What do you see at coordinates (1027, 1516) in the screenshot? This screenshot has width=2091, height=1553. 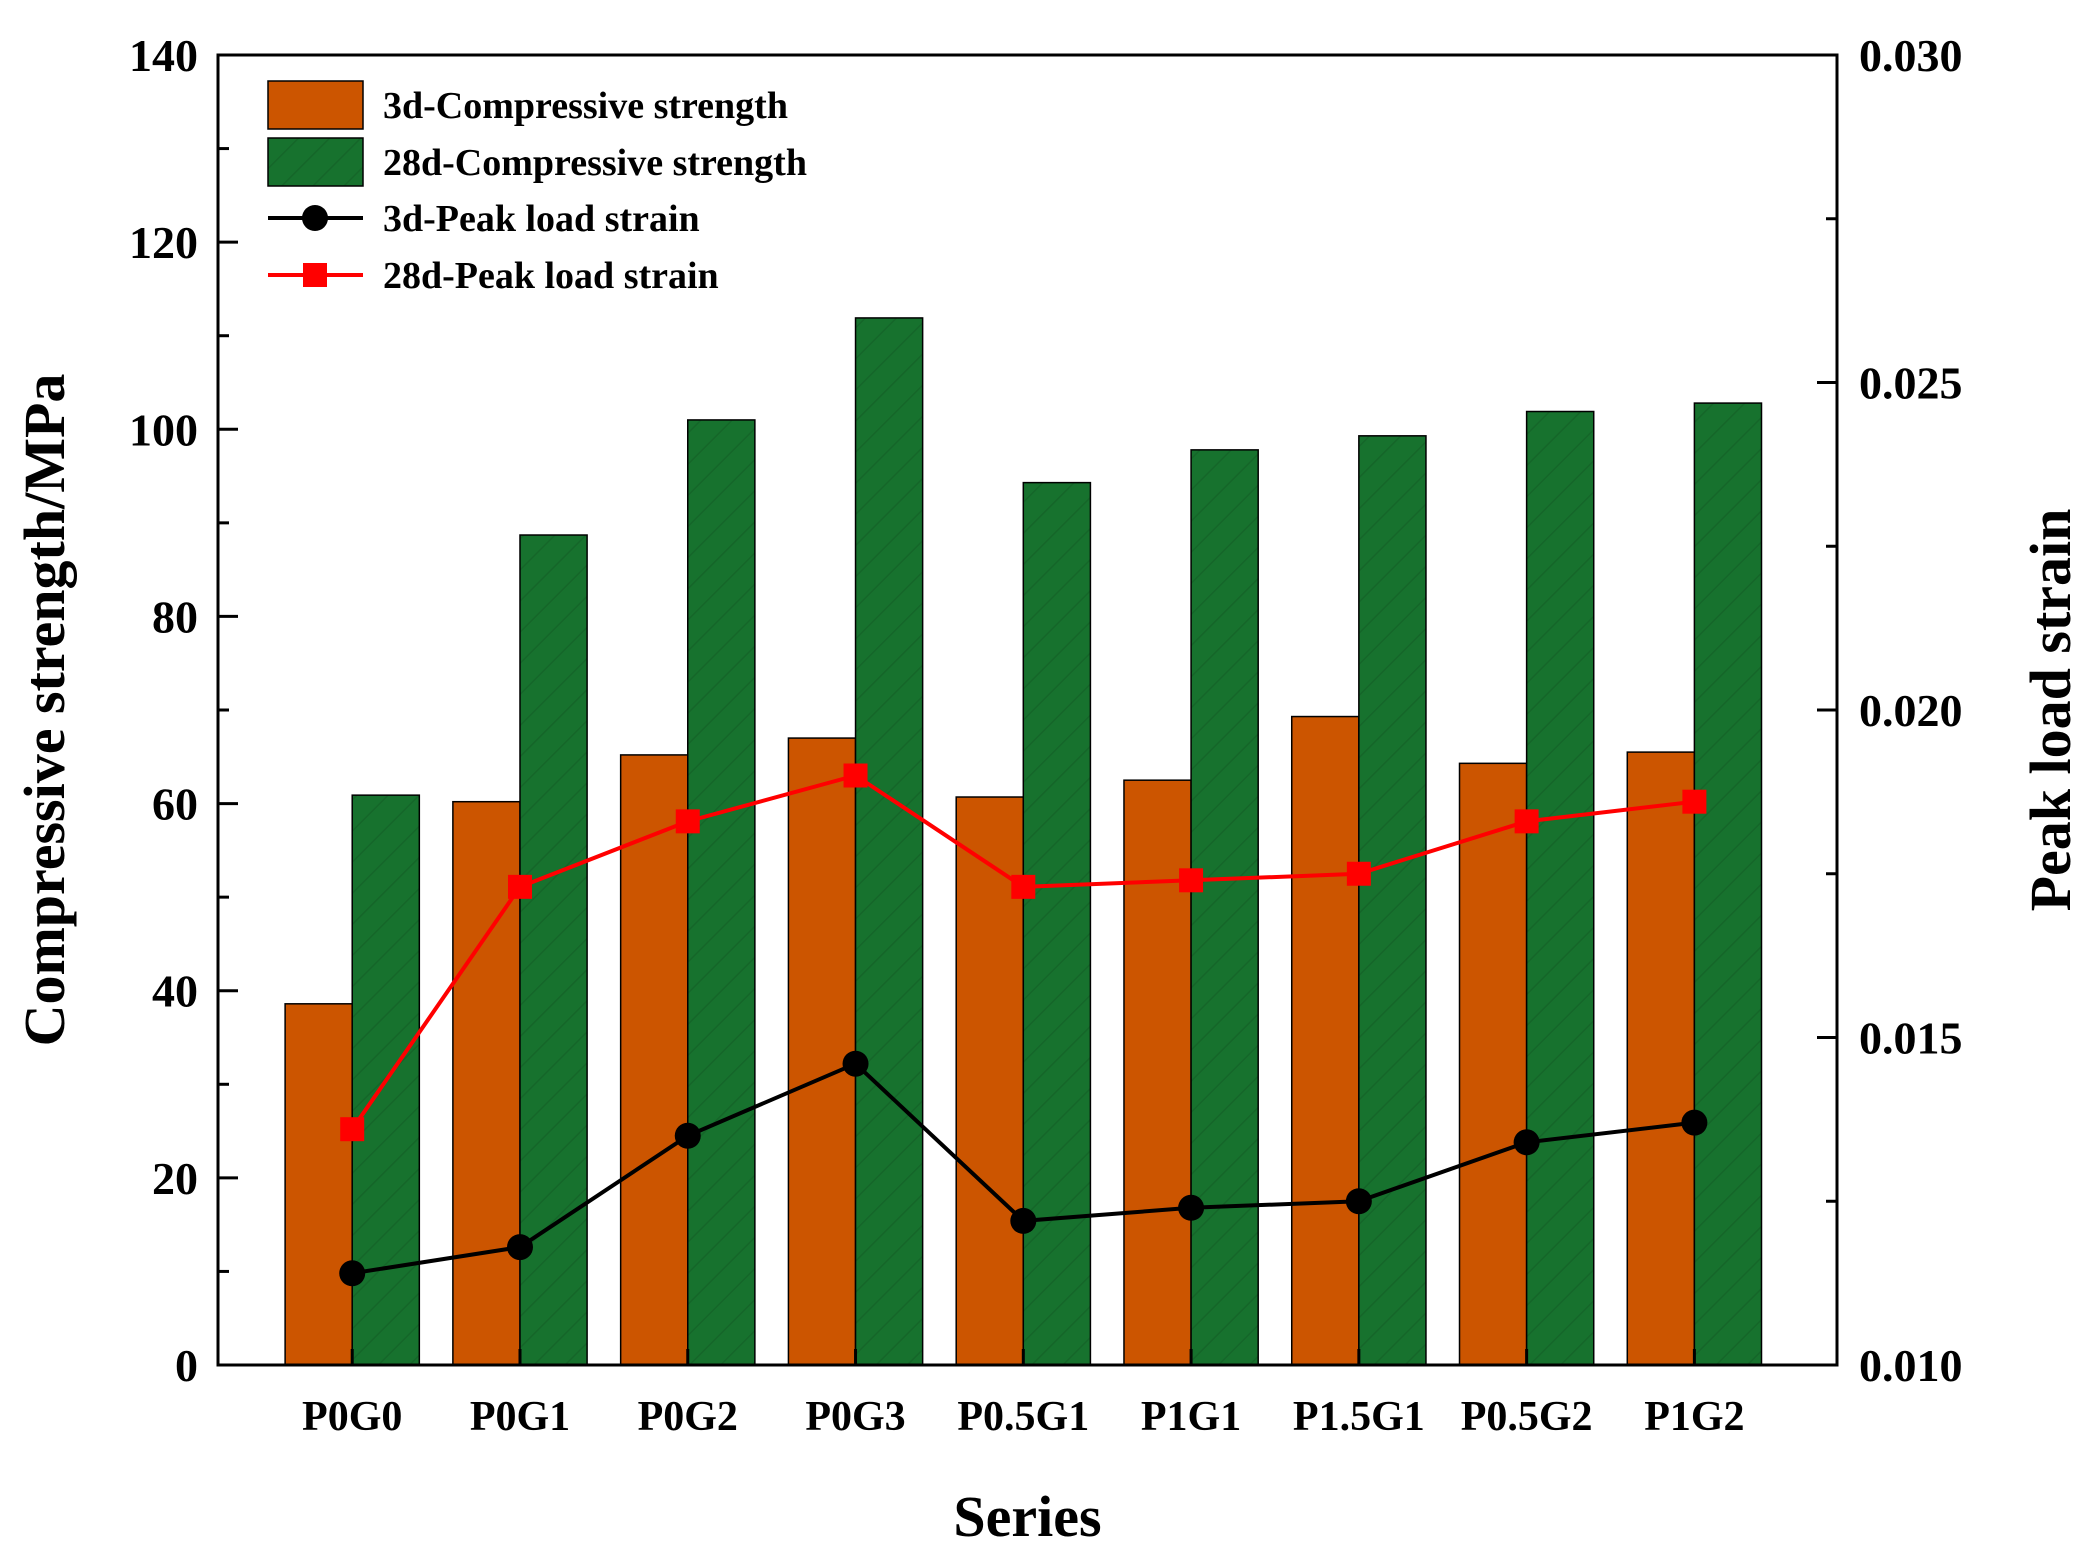 I see `x-axis-title: Series` at bounding box center [1027, 1516].